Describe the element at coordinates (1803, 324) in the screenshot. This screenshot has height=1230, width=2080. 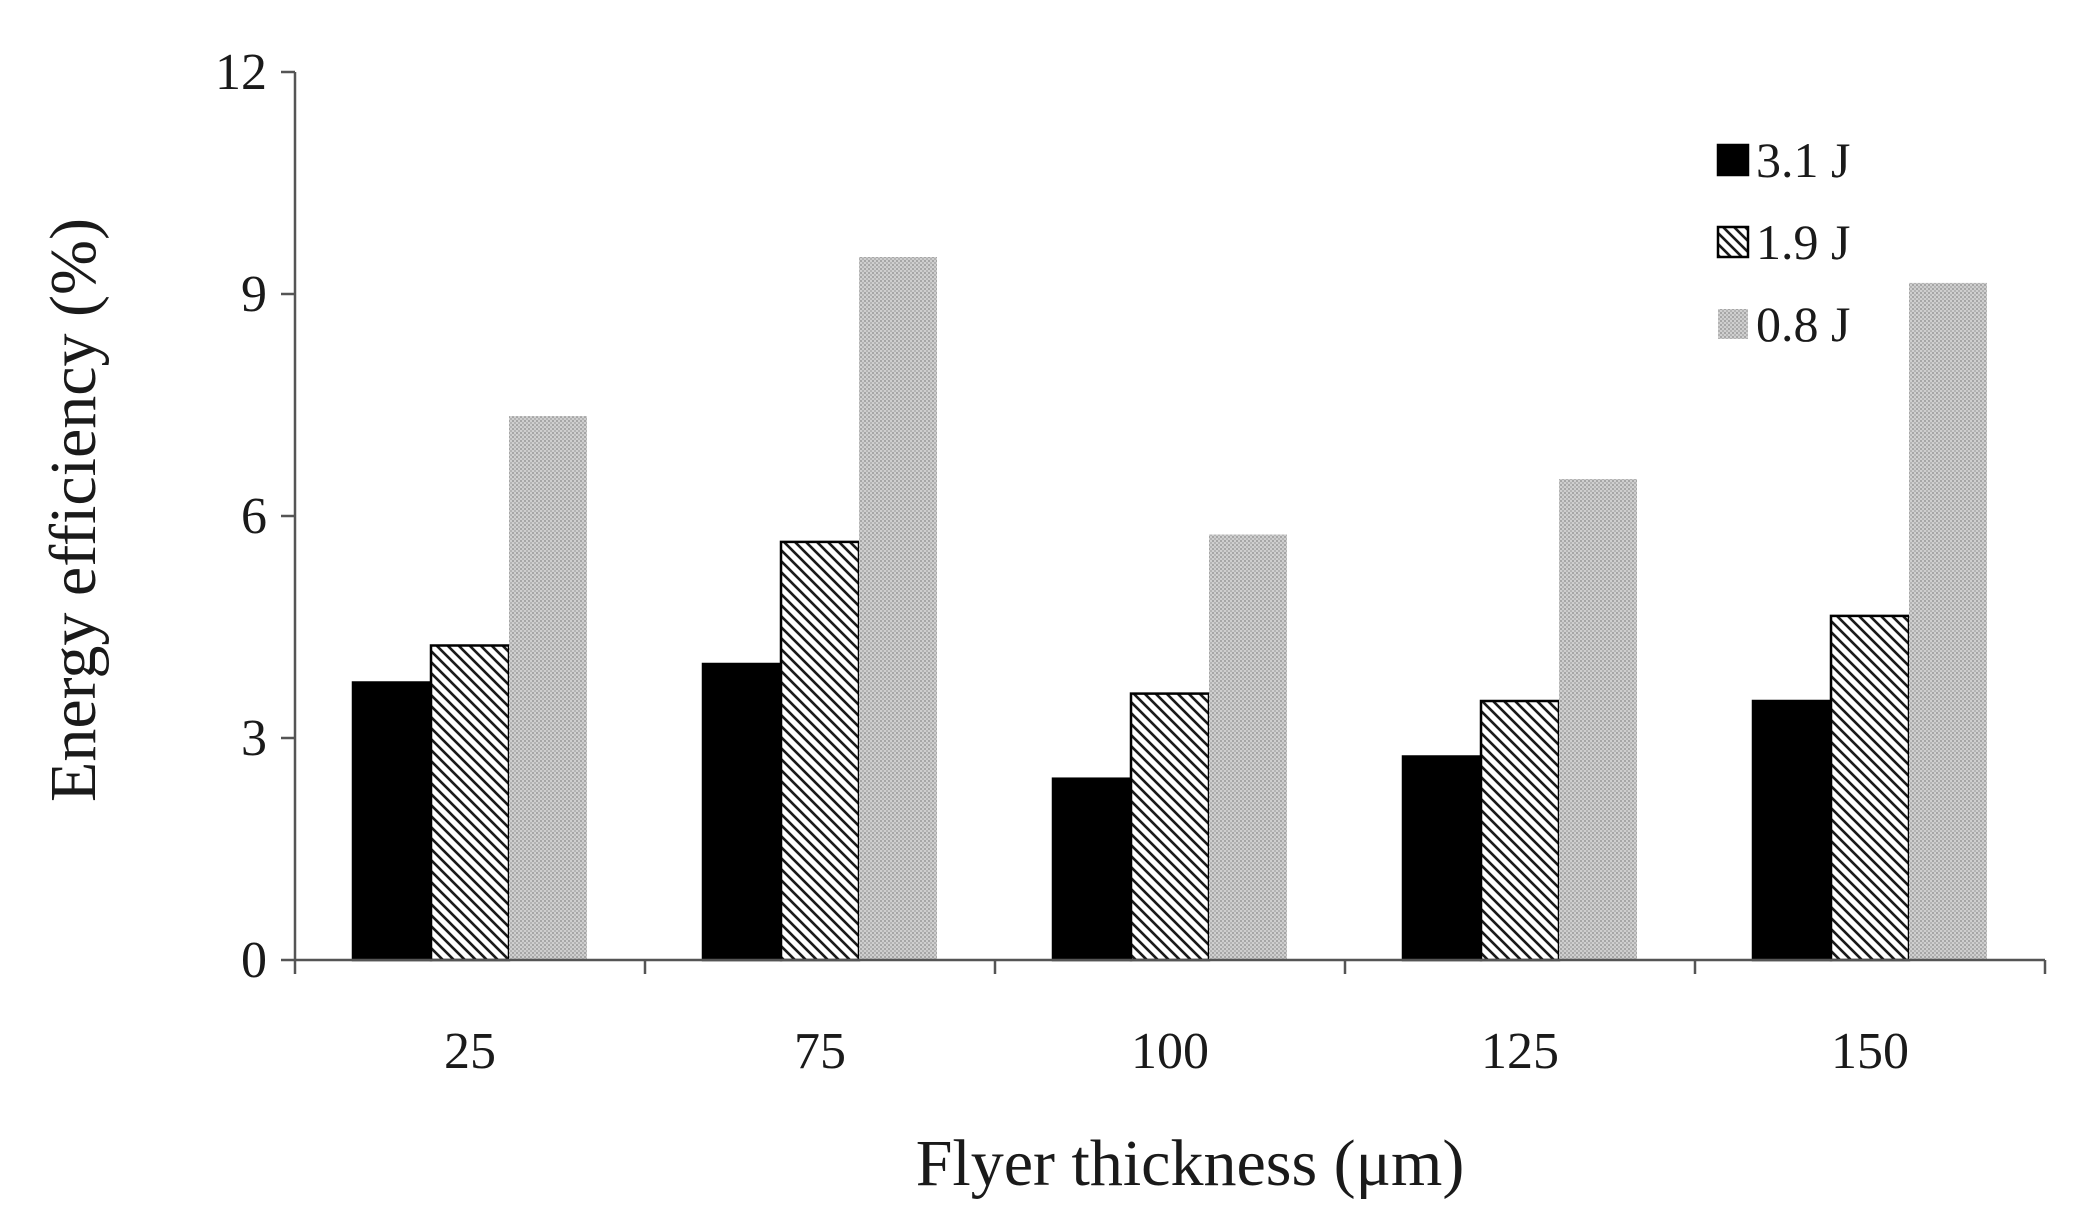
I see `legend-label: 0.8 J` at that location.